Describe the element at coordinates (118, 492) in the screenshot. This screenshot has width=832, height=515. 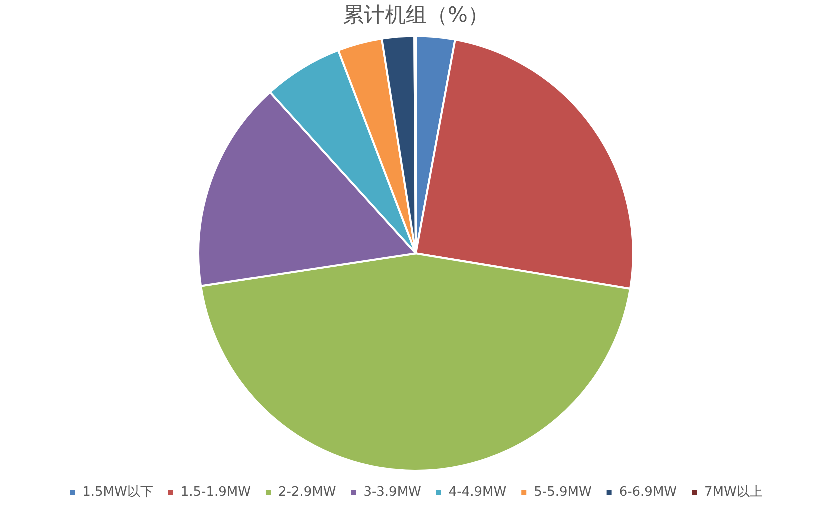
I see `legend-label: 1.5MW以下` at that location.